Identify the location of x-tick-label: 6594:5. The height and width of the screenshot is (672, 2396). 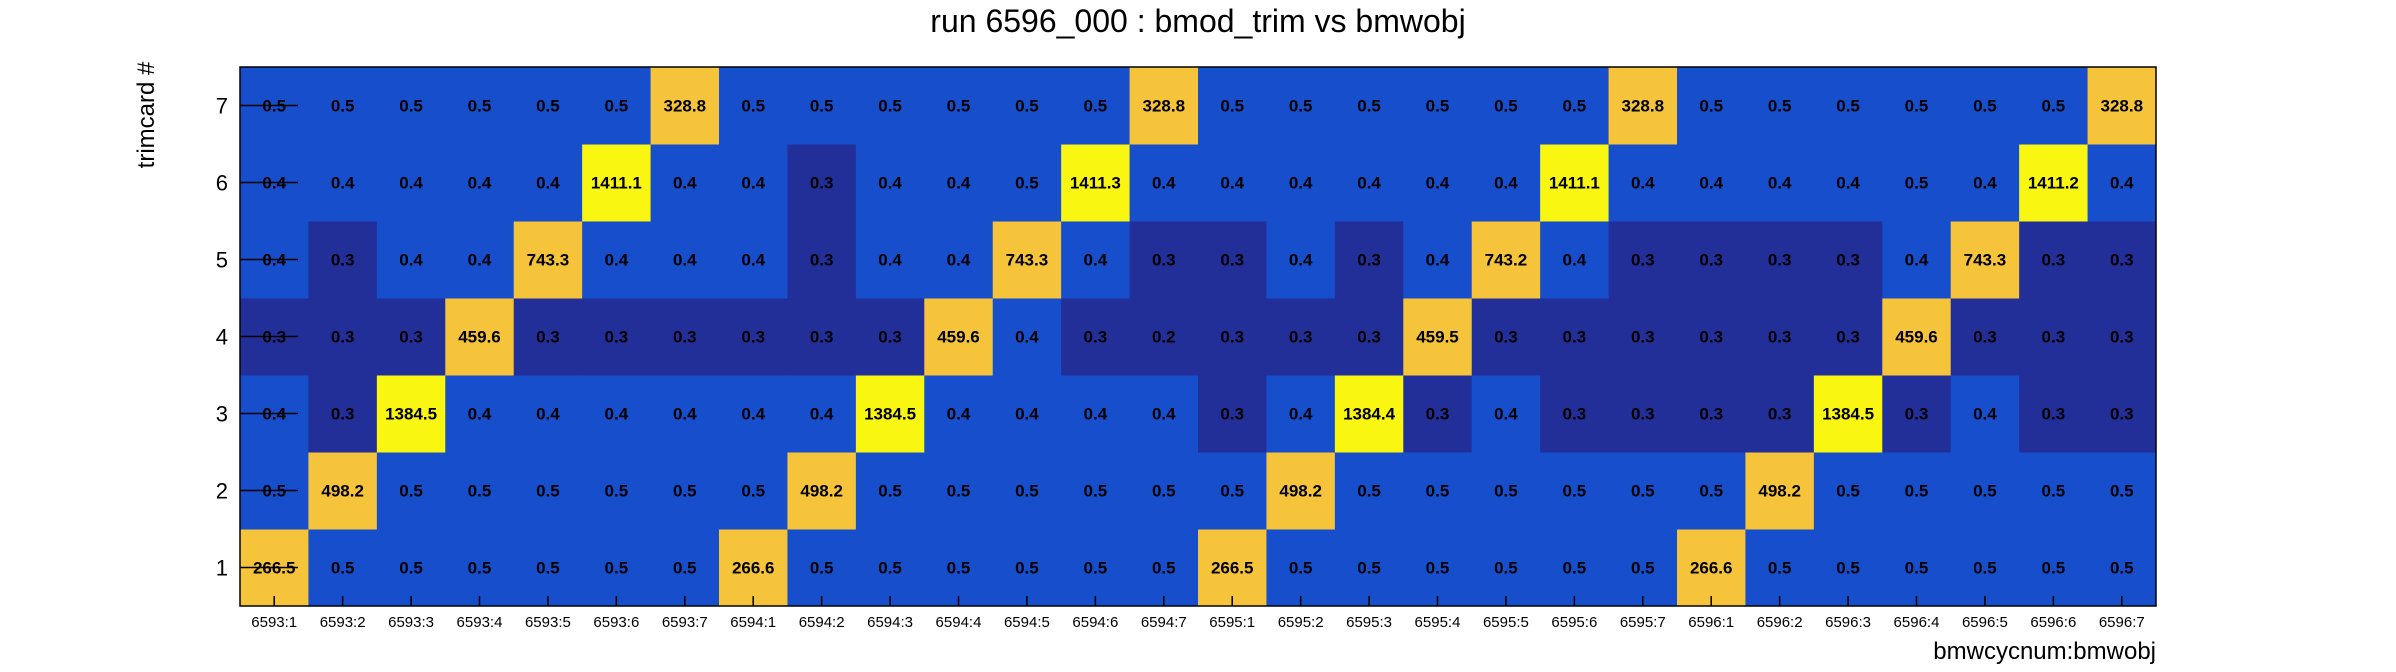
(1027, 622).